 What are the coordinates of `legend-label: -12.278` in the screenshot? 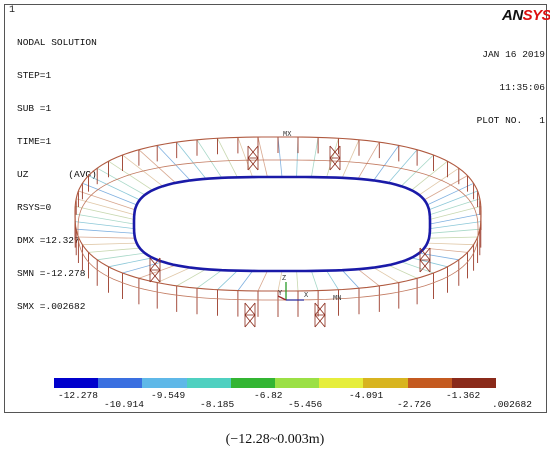 It's located at (78, 395).